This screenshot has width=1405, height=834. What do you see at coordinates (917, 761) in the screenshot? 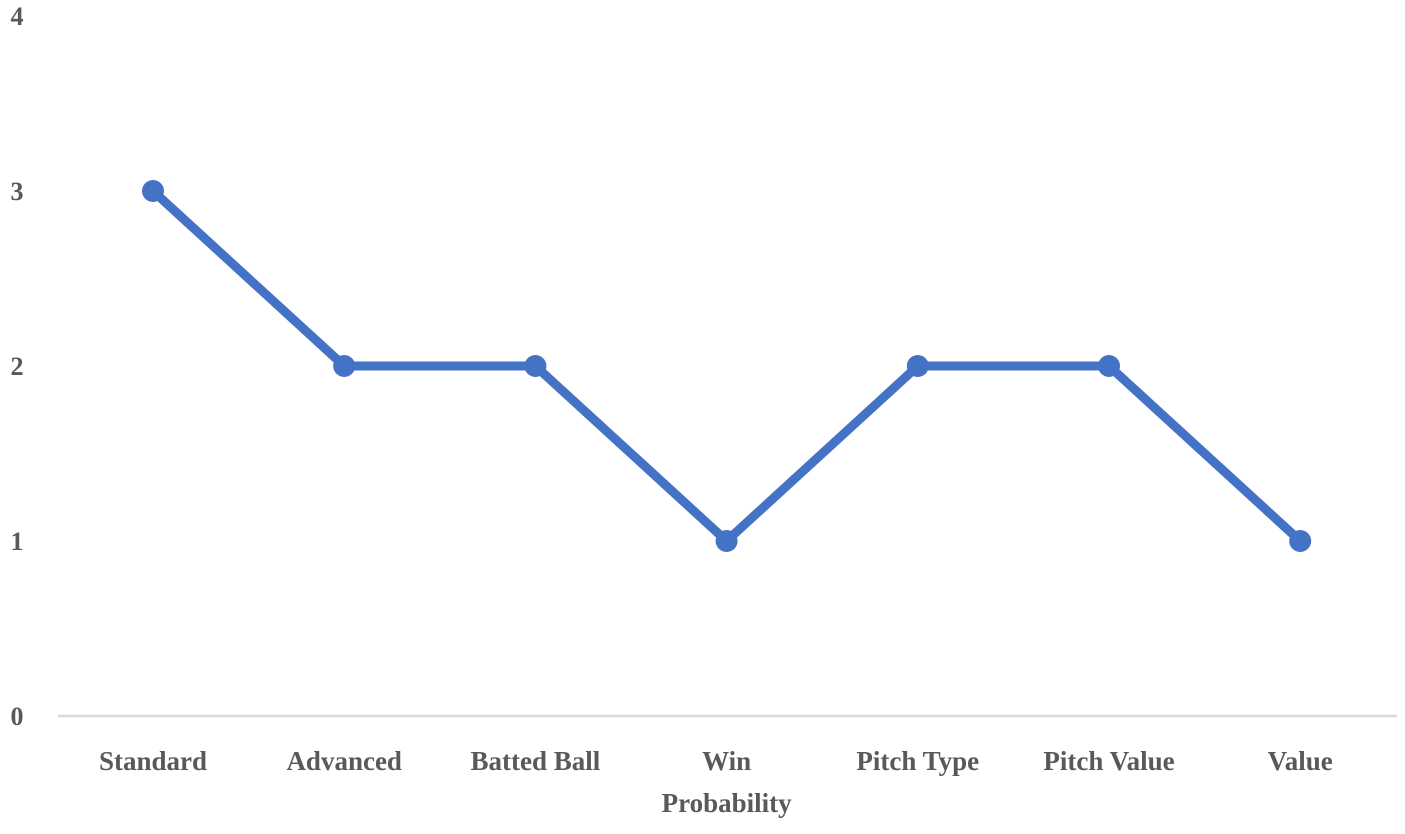
I see `x-tick-label: Pitch Type` at bounding box center [917, 761].